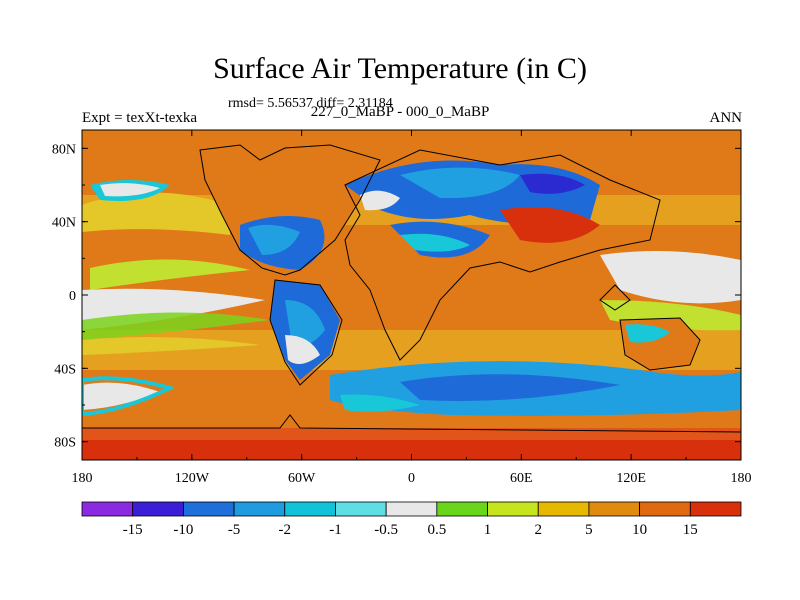 Image resolution: width=800 pixels, height=600 pixels. I want to click on colorbar-label: 5, so click(589, 530).